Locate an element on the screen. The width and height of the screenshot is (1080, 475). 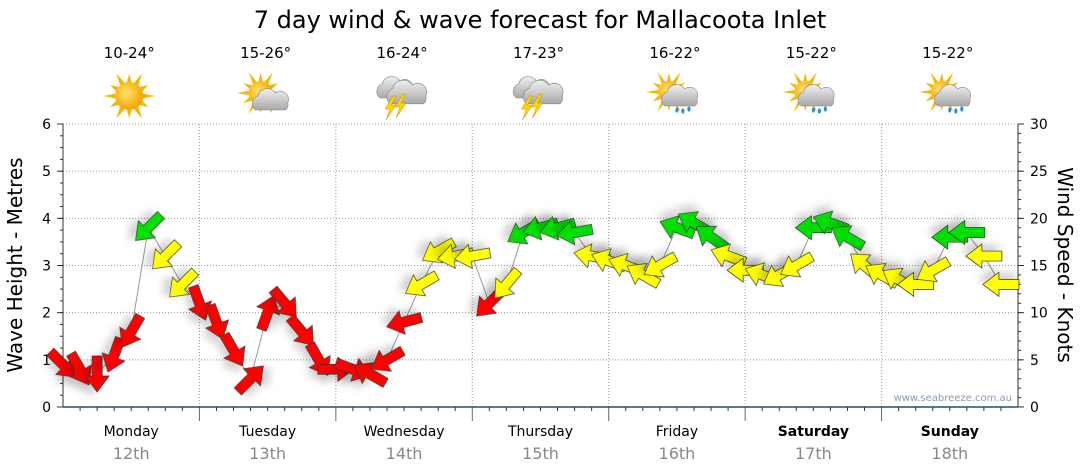
right-tick-label: 0 is located at coordinates (1034, 408).